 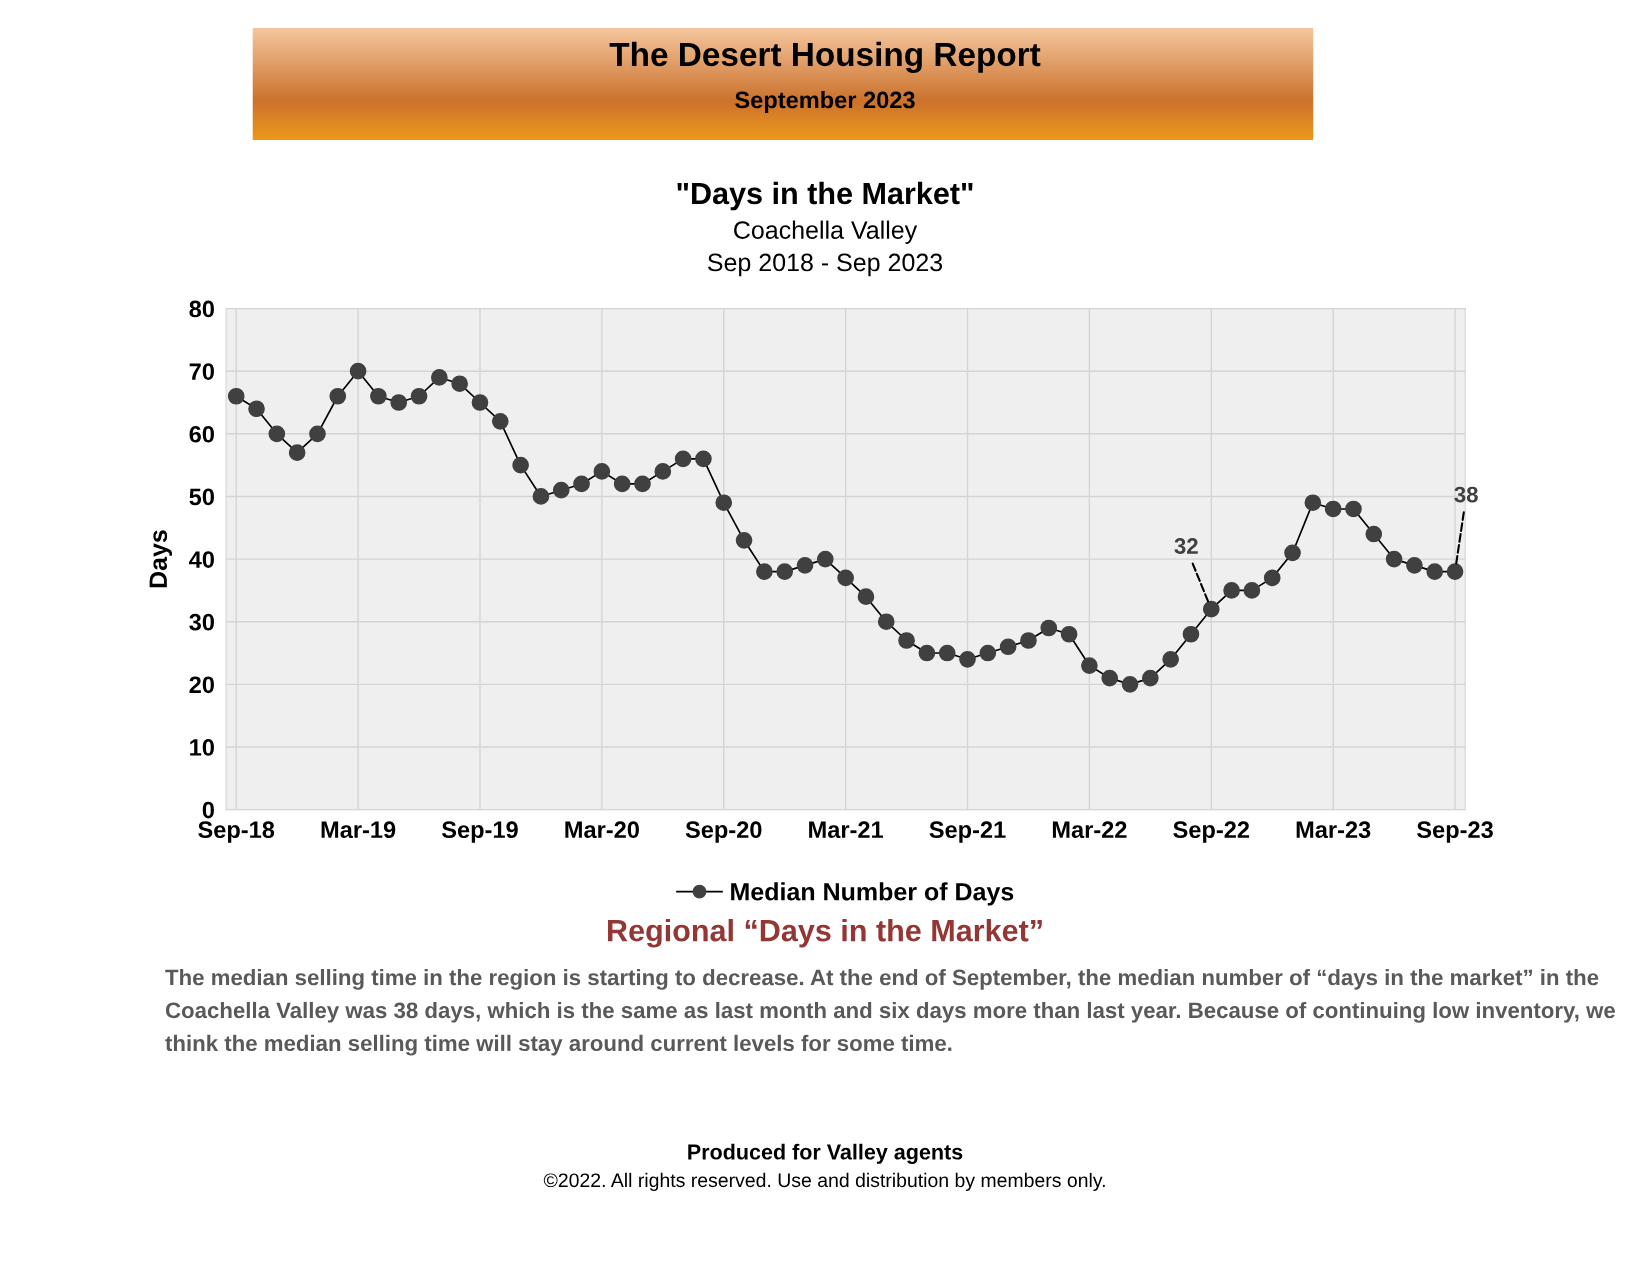 I want to click on x-tick-label: Mar-22, so click(x=1089, y=830).